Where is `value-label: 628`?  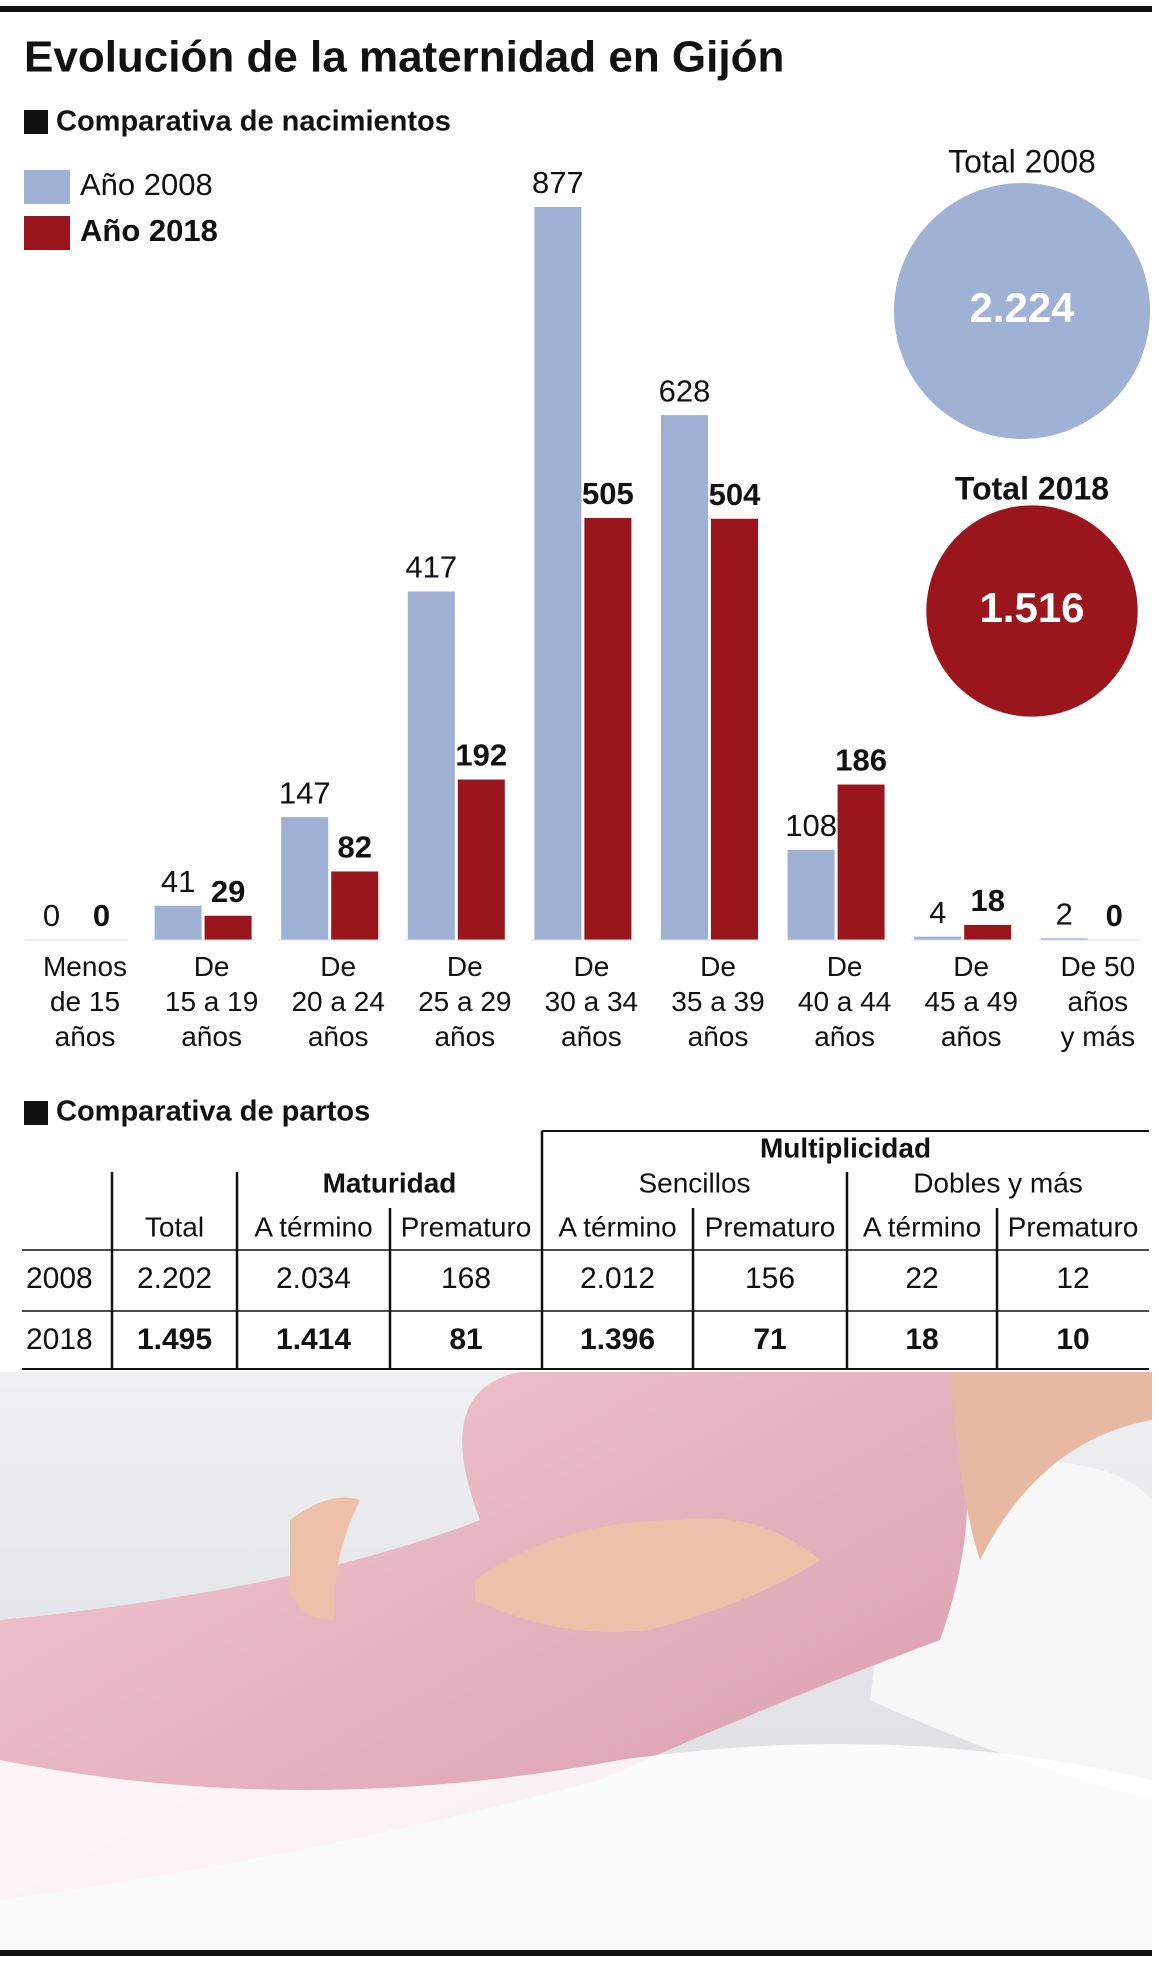
value-label: 628 is located at coordinates (685, 390).